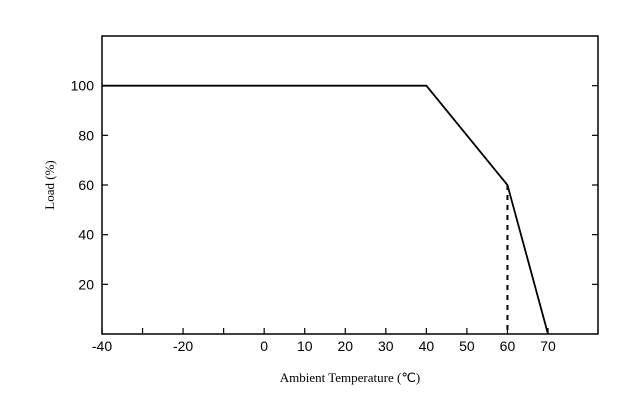 Image resolution: width=637 pixels, height=404 pixels. Describe the element at coordinates (86, 235) in the screenshot. I see `y-tick-label: 40` at that location.